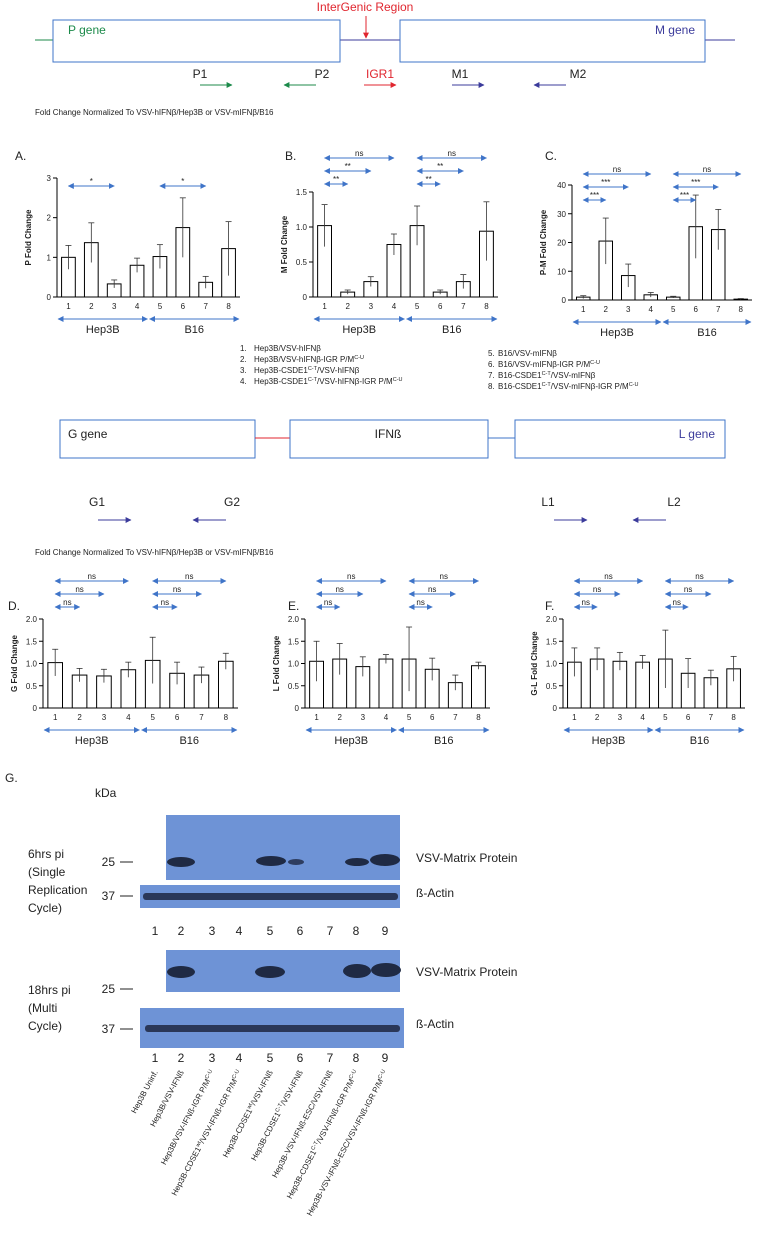 The image size is (758, 1248). Describe the element at coordinates (578, 74) in the screenshot. I see `primer-label: M2` at that location.